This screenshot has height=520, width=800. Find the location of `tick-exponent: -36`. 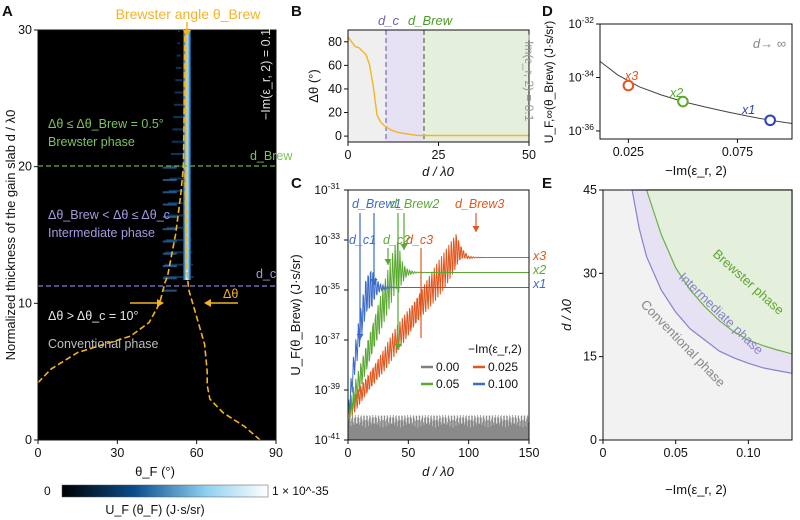

tick-exponent: -36 is located at coordinates (588, 127).